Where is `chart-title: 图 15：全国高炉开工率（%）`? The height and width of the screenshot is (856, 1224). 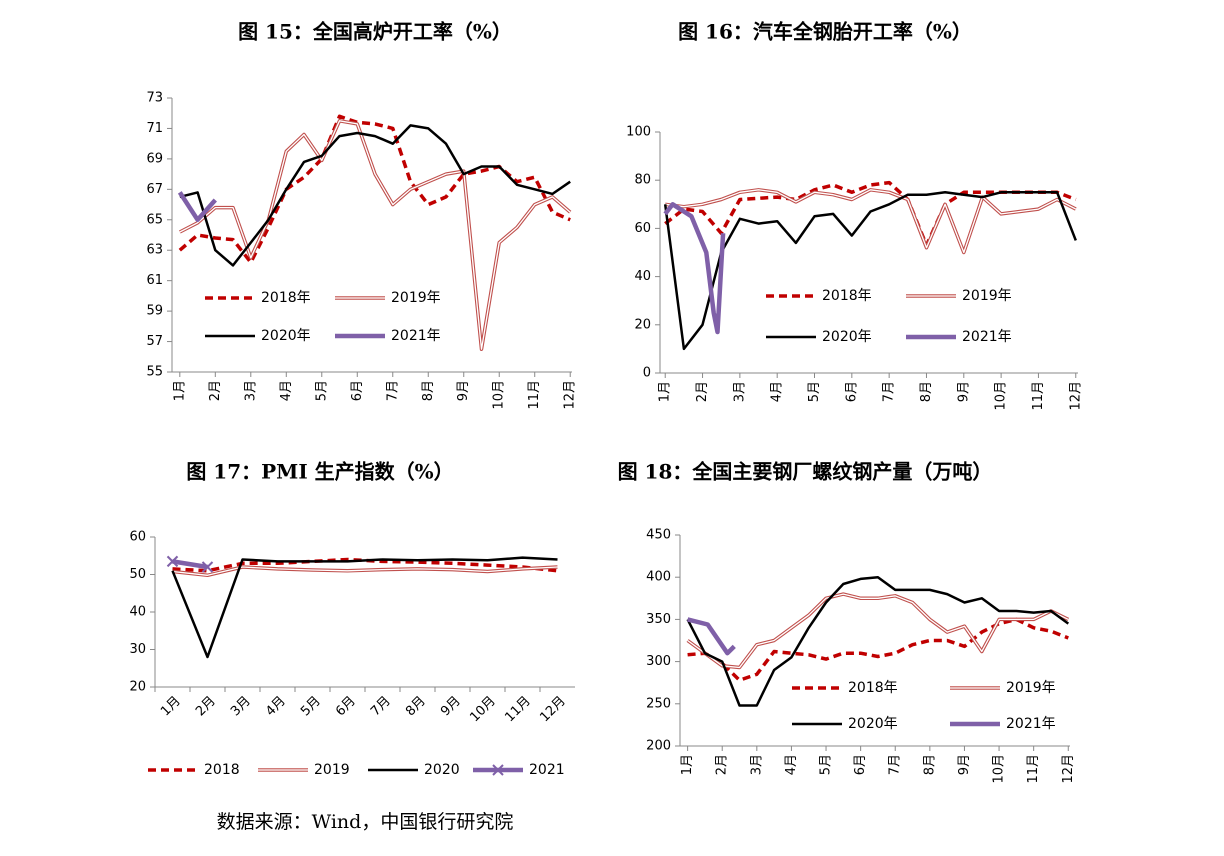
chart-title: 图 15：全国高炉开工率（%） is located at coordinates (375, 32).